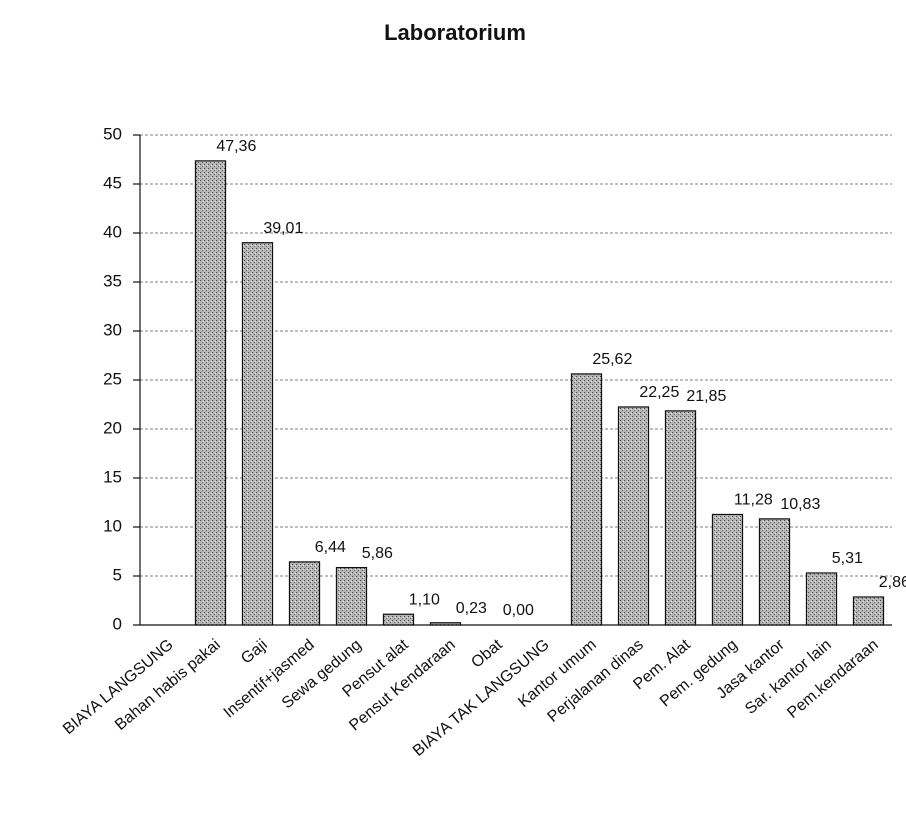 Image resolution: width=906 pixels, height=820 pixels. I want to click on value-label: 10,83, so click(800, 504).